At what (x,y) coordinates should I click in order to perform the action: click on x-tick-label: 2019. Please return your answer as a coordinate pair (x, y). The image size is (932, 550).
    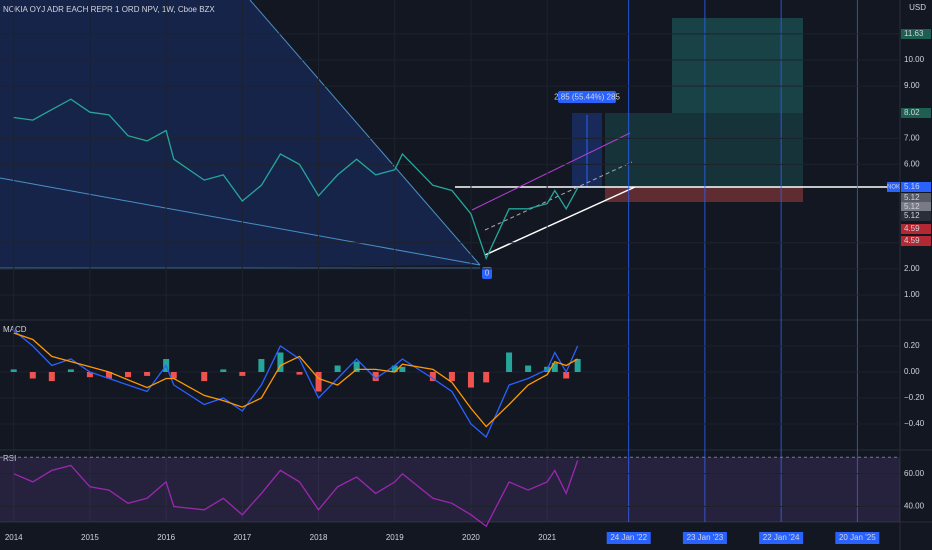
    Looking at the image, I should click on (395, 537).